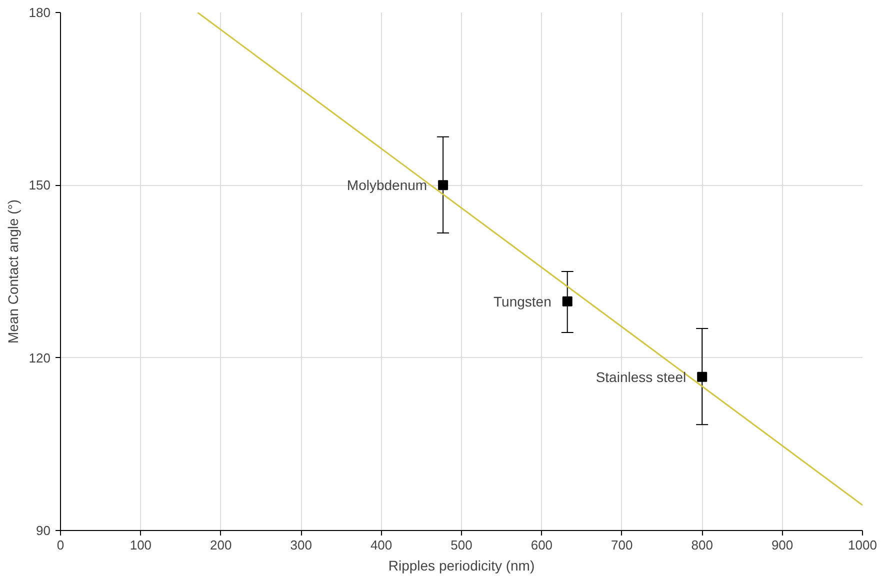 This screenshot has width=882, height=576. Describe the element at coordinates (381, 545) in the screenshot. I see `x-tick-label: 400` at that location.